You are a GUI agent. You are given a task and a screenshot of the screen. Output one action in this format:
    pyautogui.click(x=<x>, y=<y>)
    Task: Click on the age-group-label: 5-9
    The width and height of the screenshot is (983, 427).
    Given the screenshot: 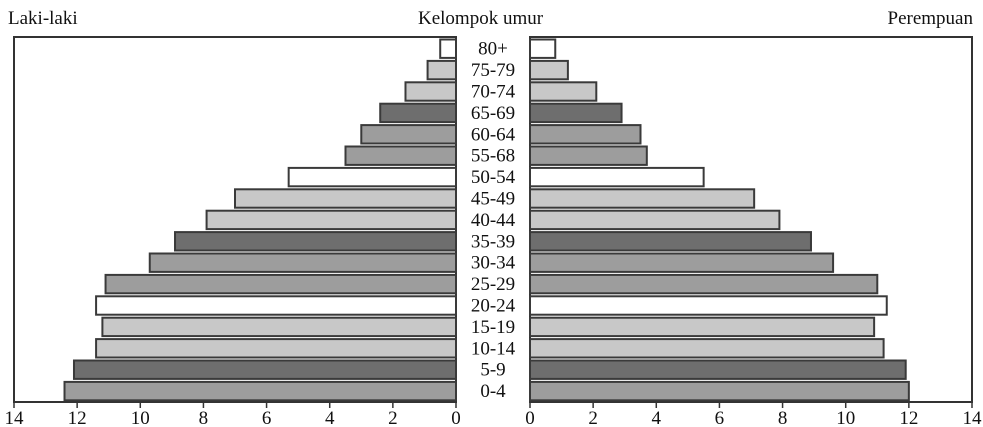 What is the action you would take?
    pyautogui.click(x=492, y=370)
    